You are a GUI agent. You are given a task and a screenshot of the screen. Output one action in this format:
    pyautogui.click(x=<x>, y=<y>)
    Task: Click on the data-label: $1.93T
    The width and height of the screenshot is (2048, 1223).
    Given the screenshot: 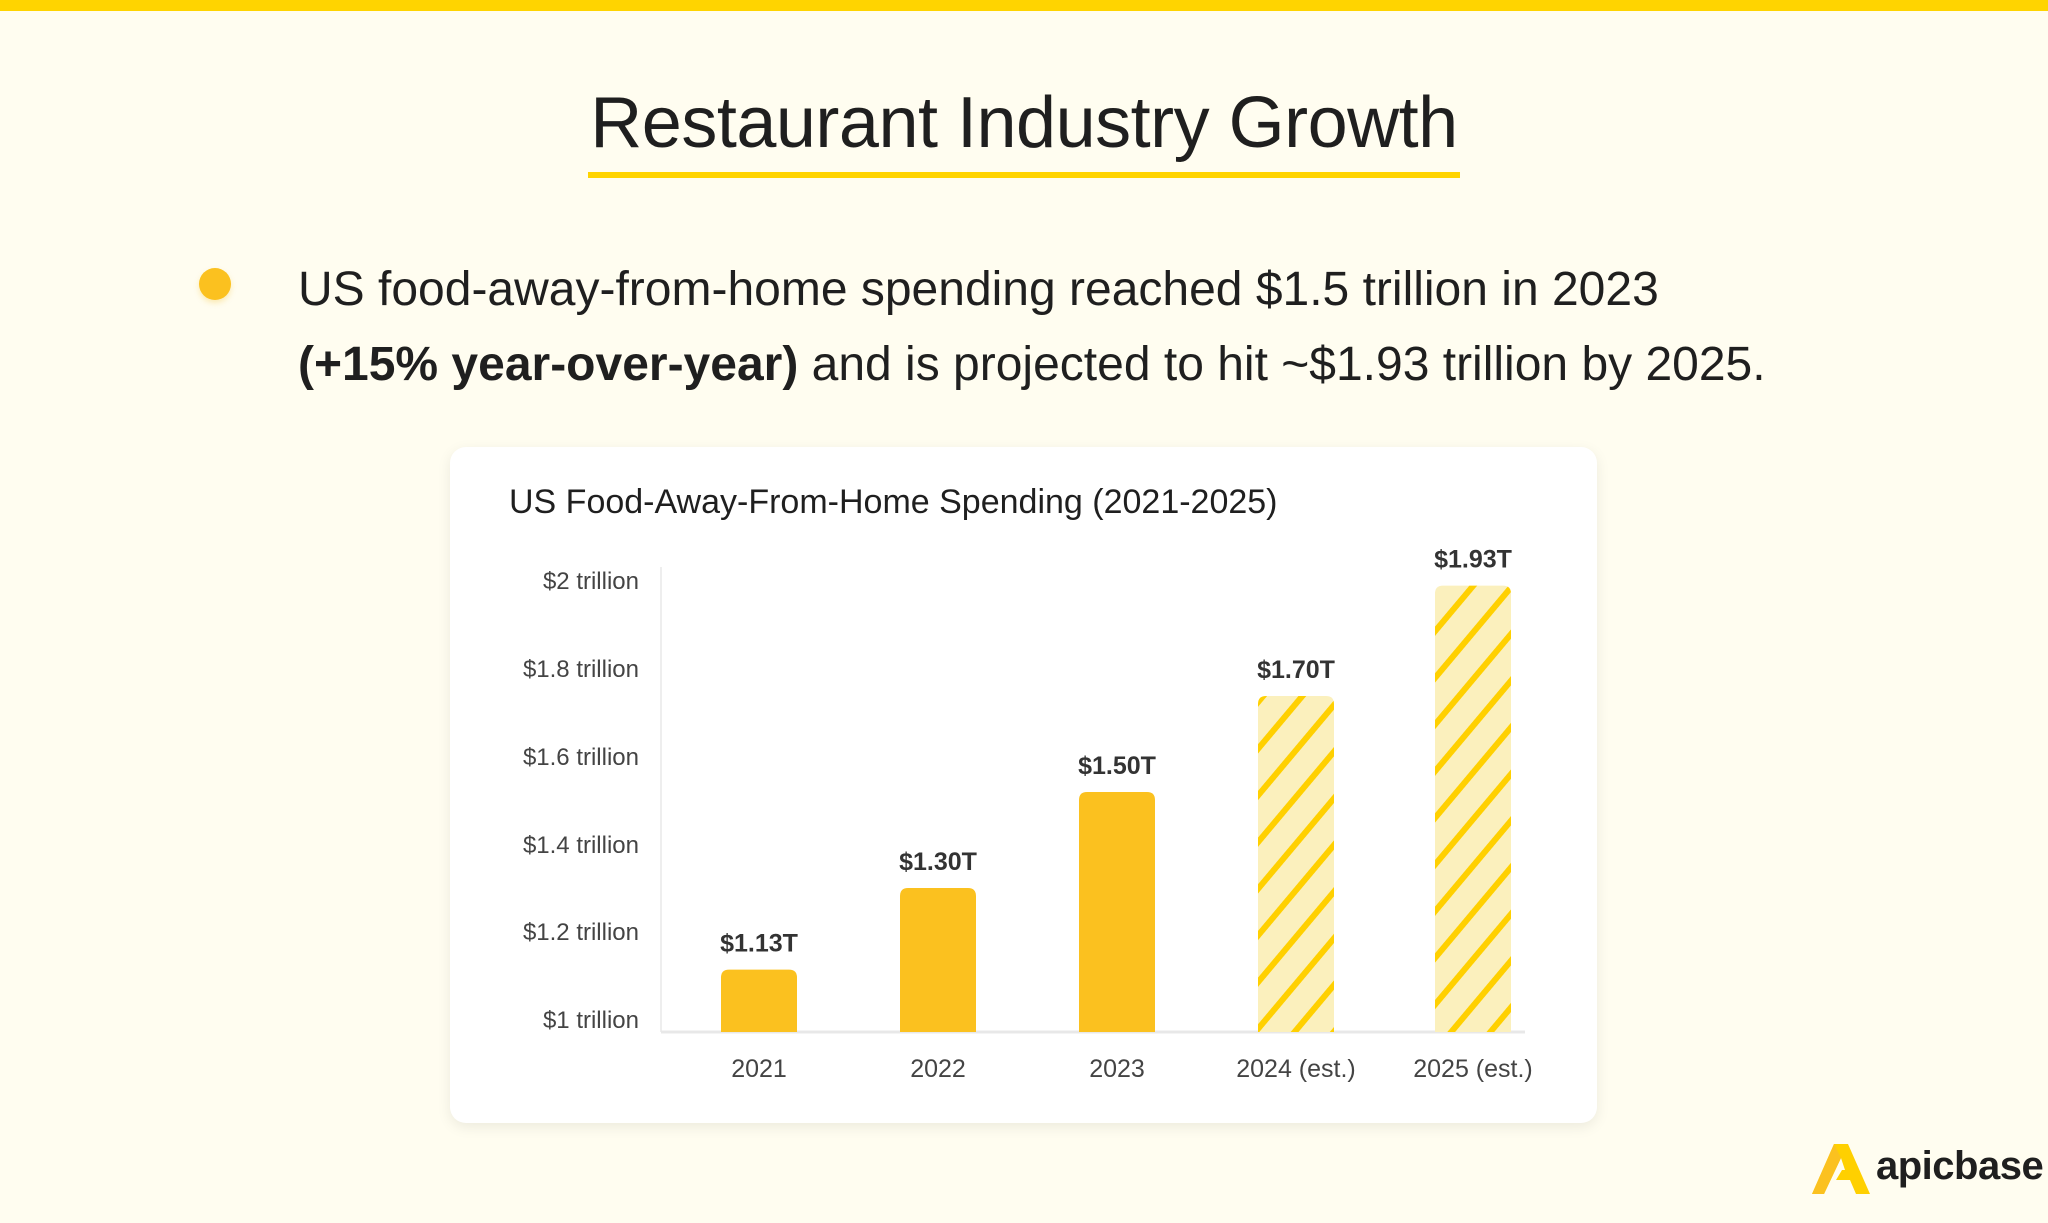 What is the action you would take?
    pyautogui.click(x=1473, y=560)
    